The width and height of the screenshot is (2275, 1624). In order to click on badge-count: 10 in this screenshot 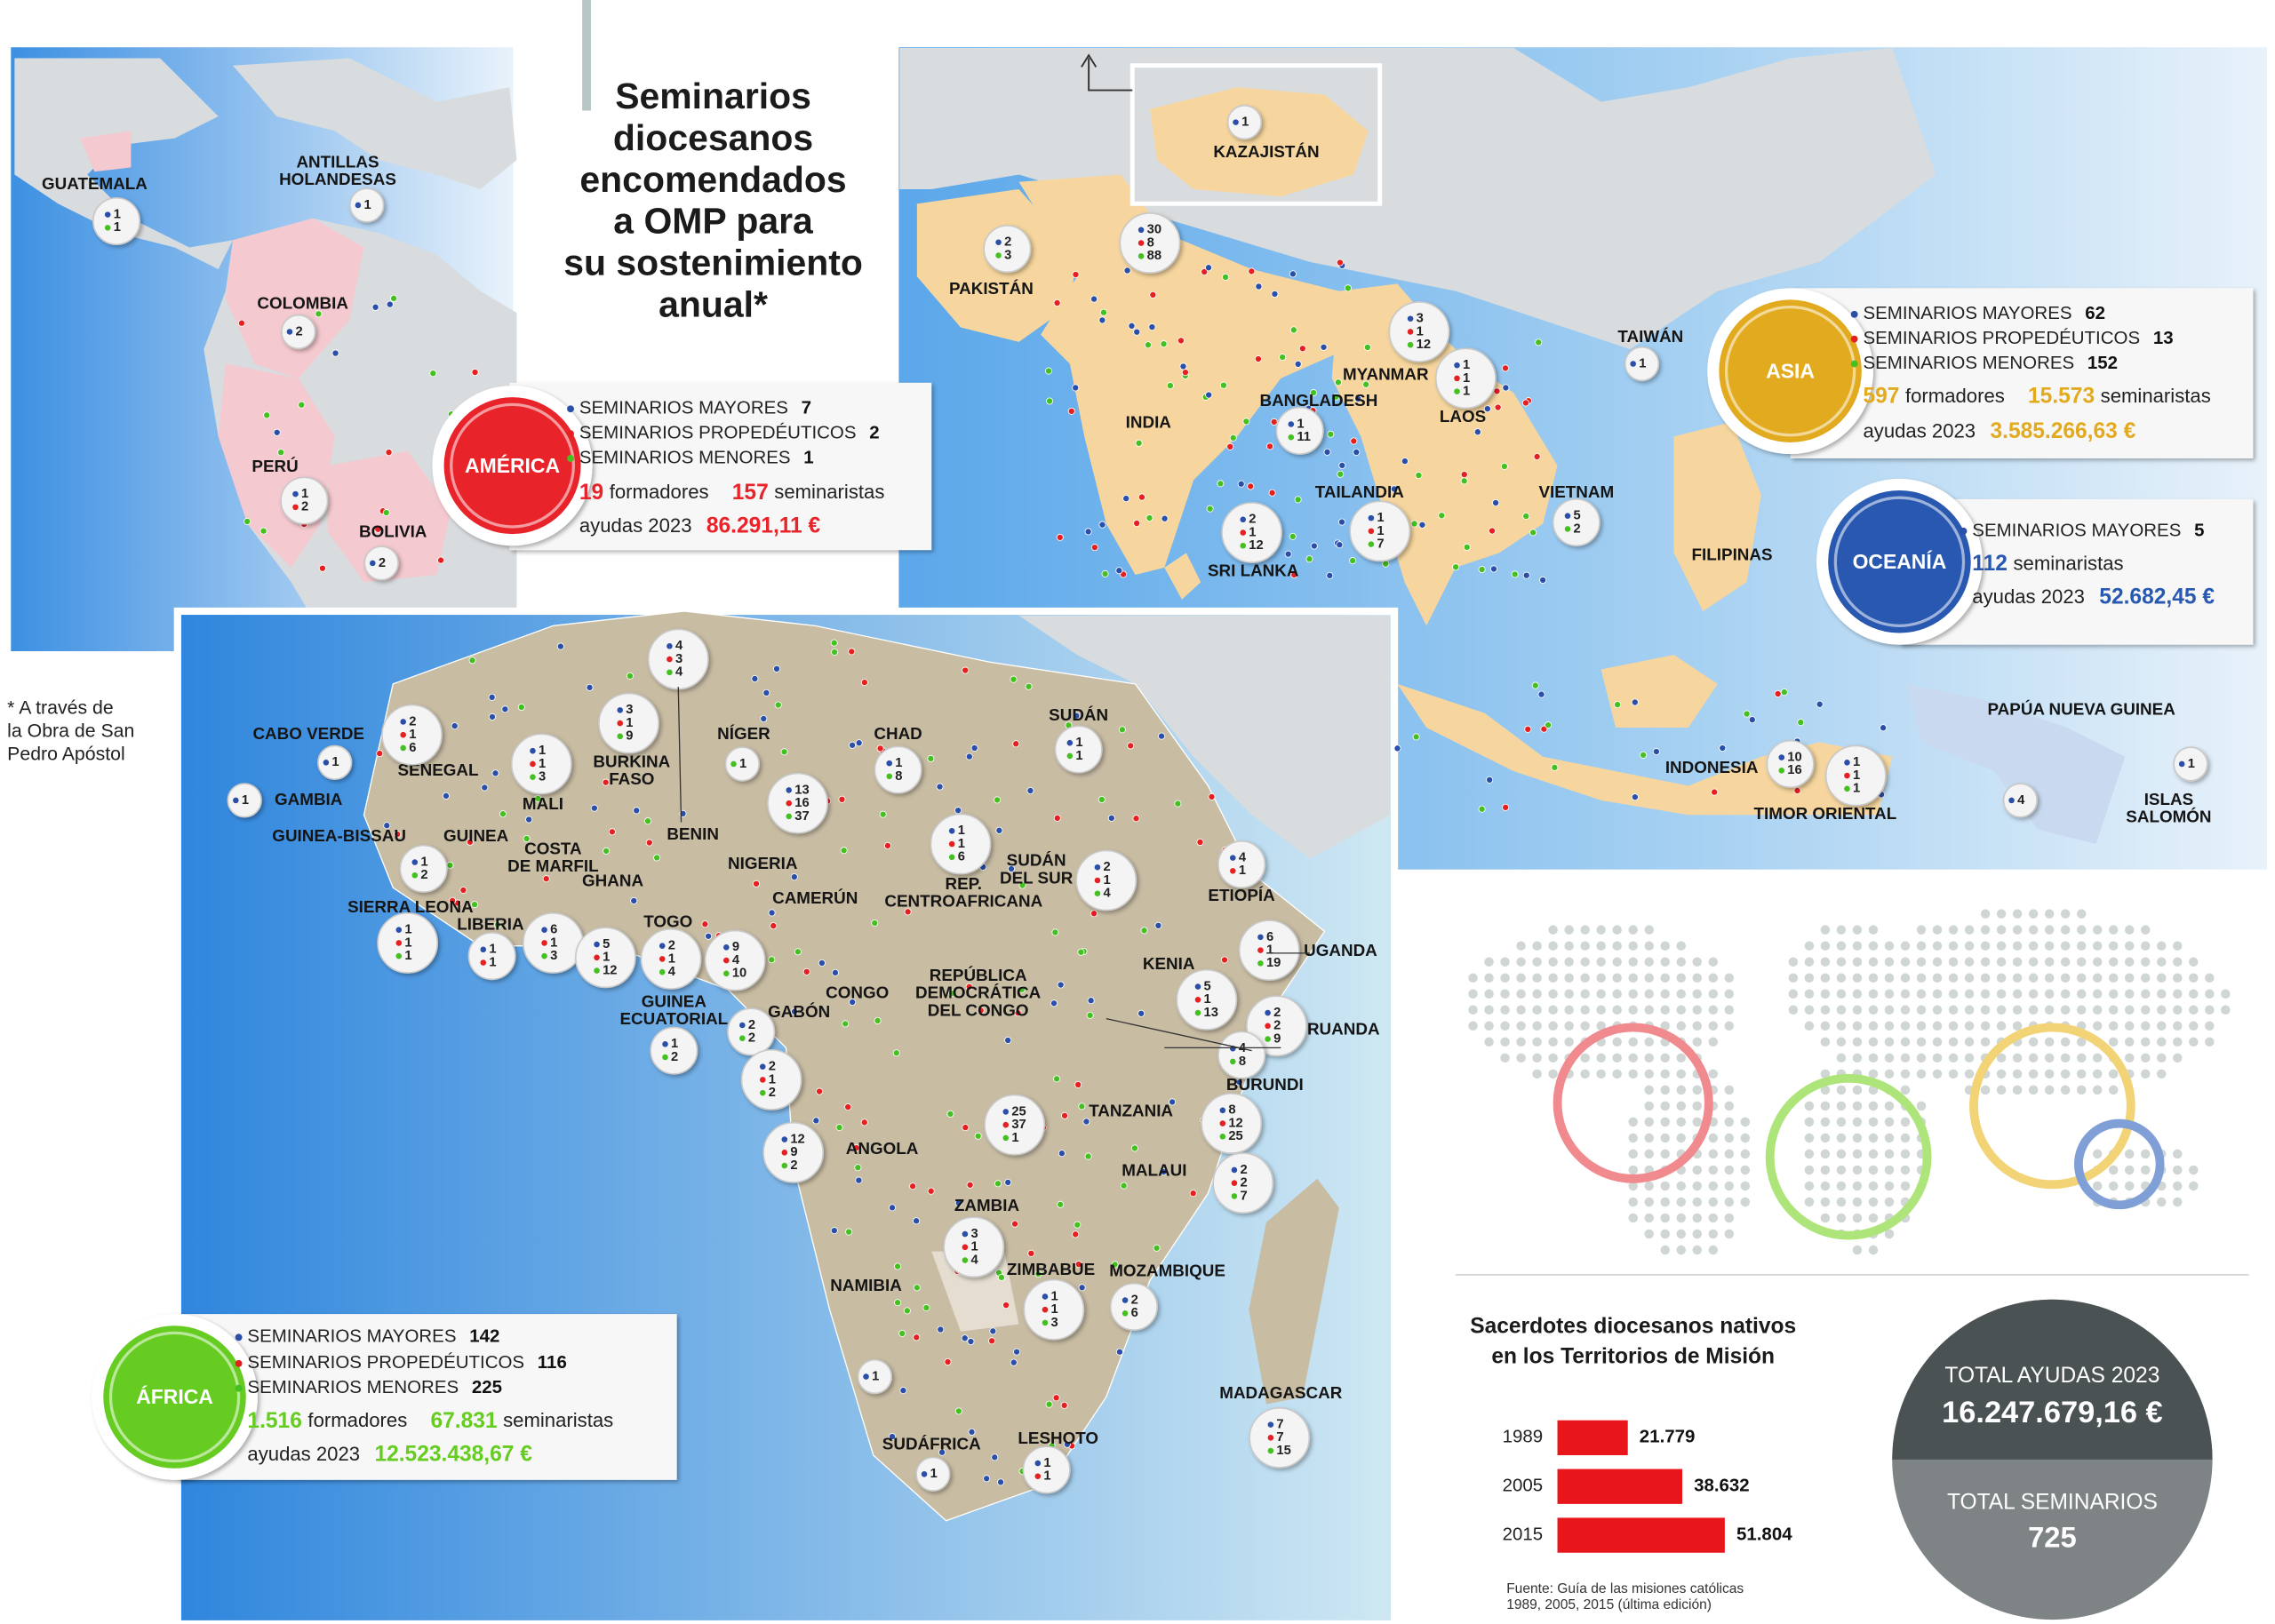, I will do `click(1794, 757)`.